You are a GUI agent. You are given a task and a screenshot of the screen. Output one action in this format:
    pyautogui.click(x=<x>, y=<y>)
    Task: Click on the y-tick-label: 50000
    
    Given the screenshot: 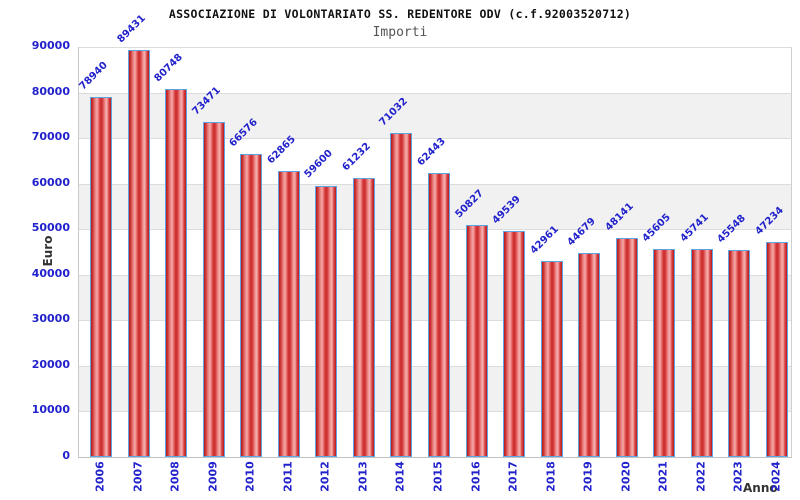 What is the action you would take?
    pyautogui.click(x=50, y=228)
    